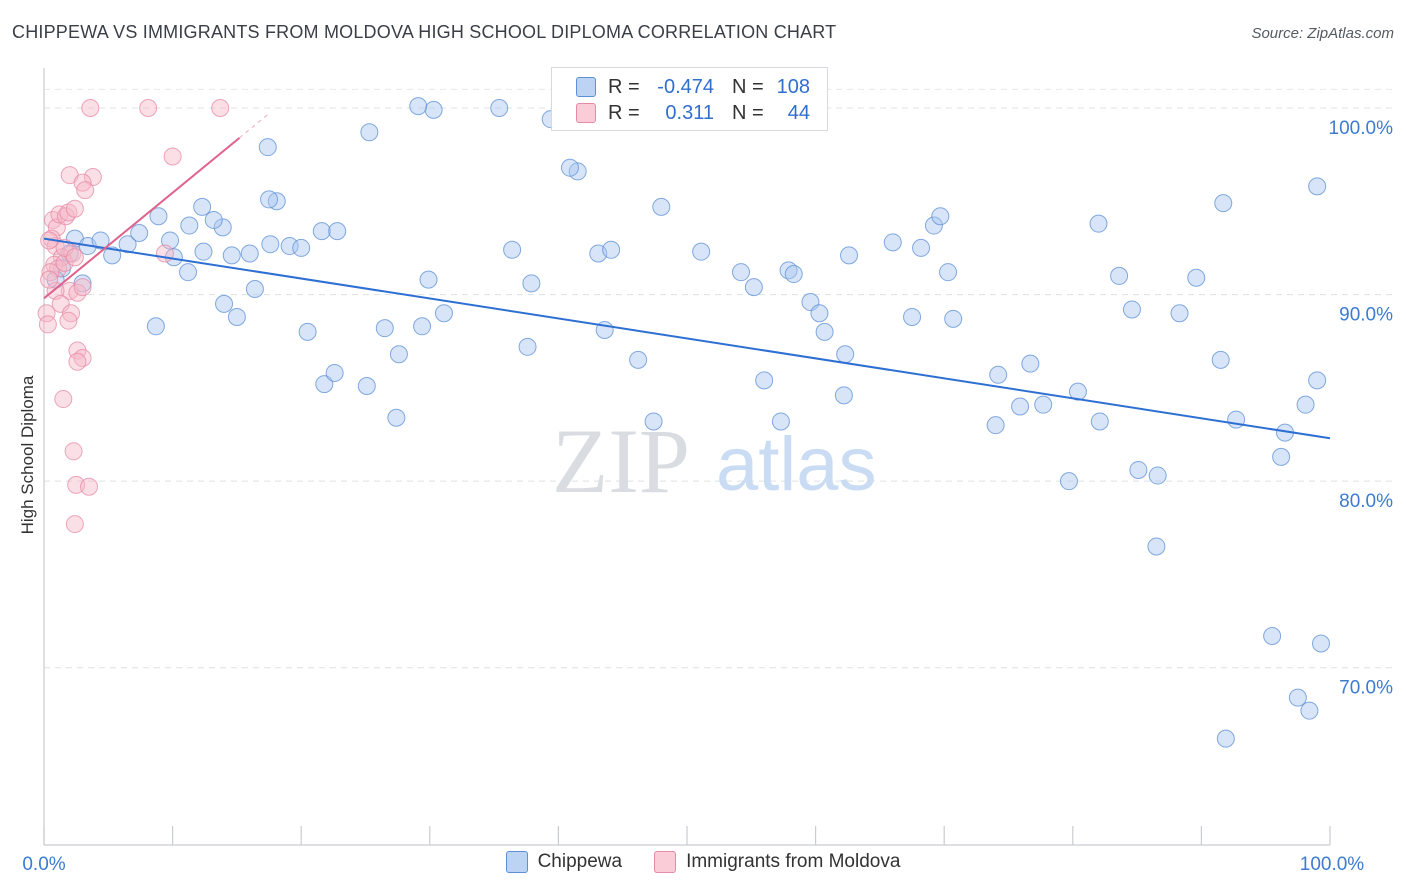  I want to click on x-tick-label: 0.0%, so click(43, 864).